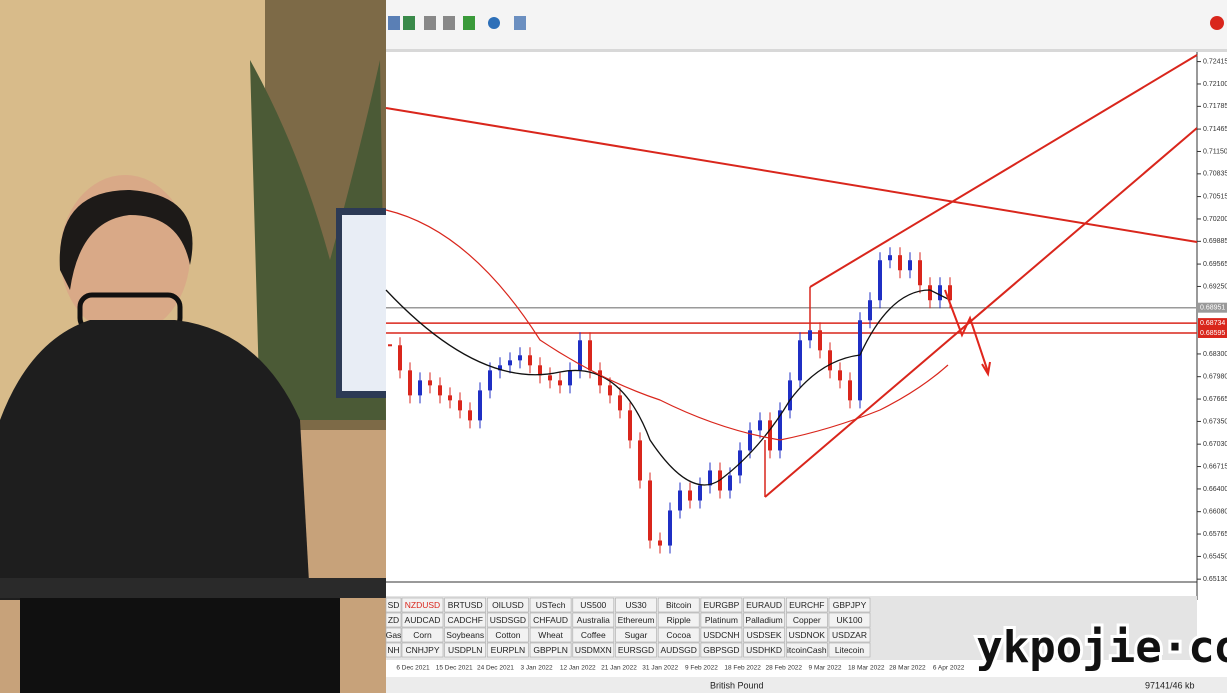 The width and height of the screenshot is (1227, 698). What do you see at coordinates (806, 605) in the screenshot?
I see `symbol-tab: EURCHF` at bounding box center [806, 605].